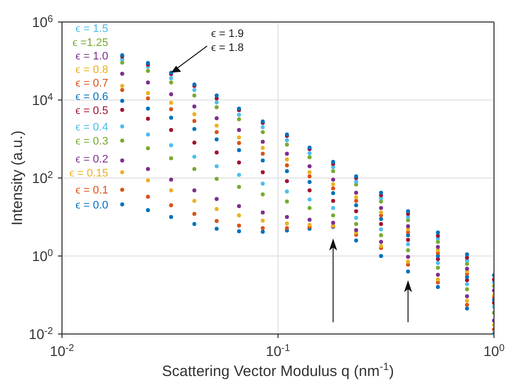 This screenshot has width=522, height=392. I want to click on text: ϵ = 1.9, so click(227, 34).